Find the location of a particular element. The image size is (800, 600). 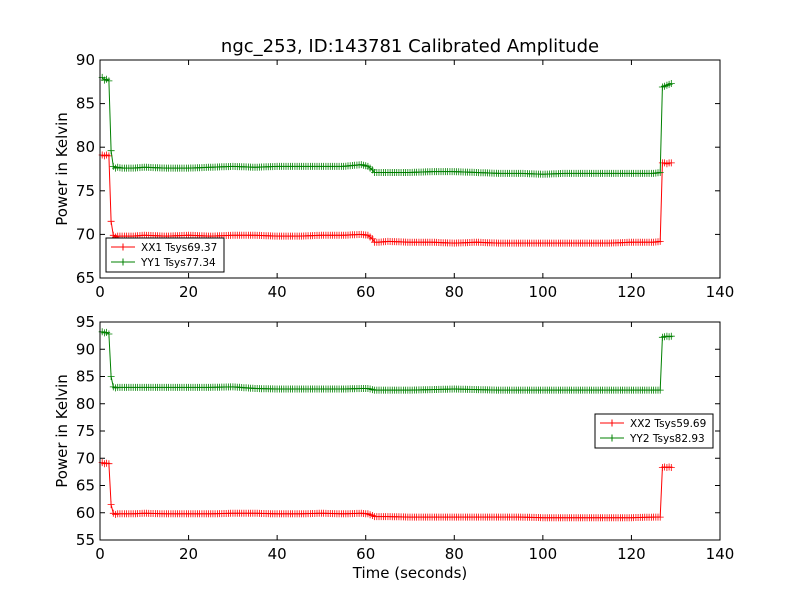

top-y-axis-label: Power in Kelvin is located at coordinates (62, 169).